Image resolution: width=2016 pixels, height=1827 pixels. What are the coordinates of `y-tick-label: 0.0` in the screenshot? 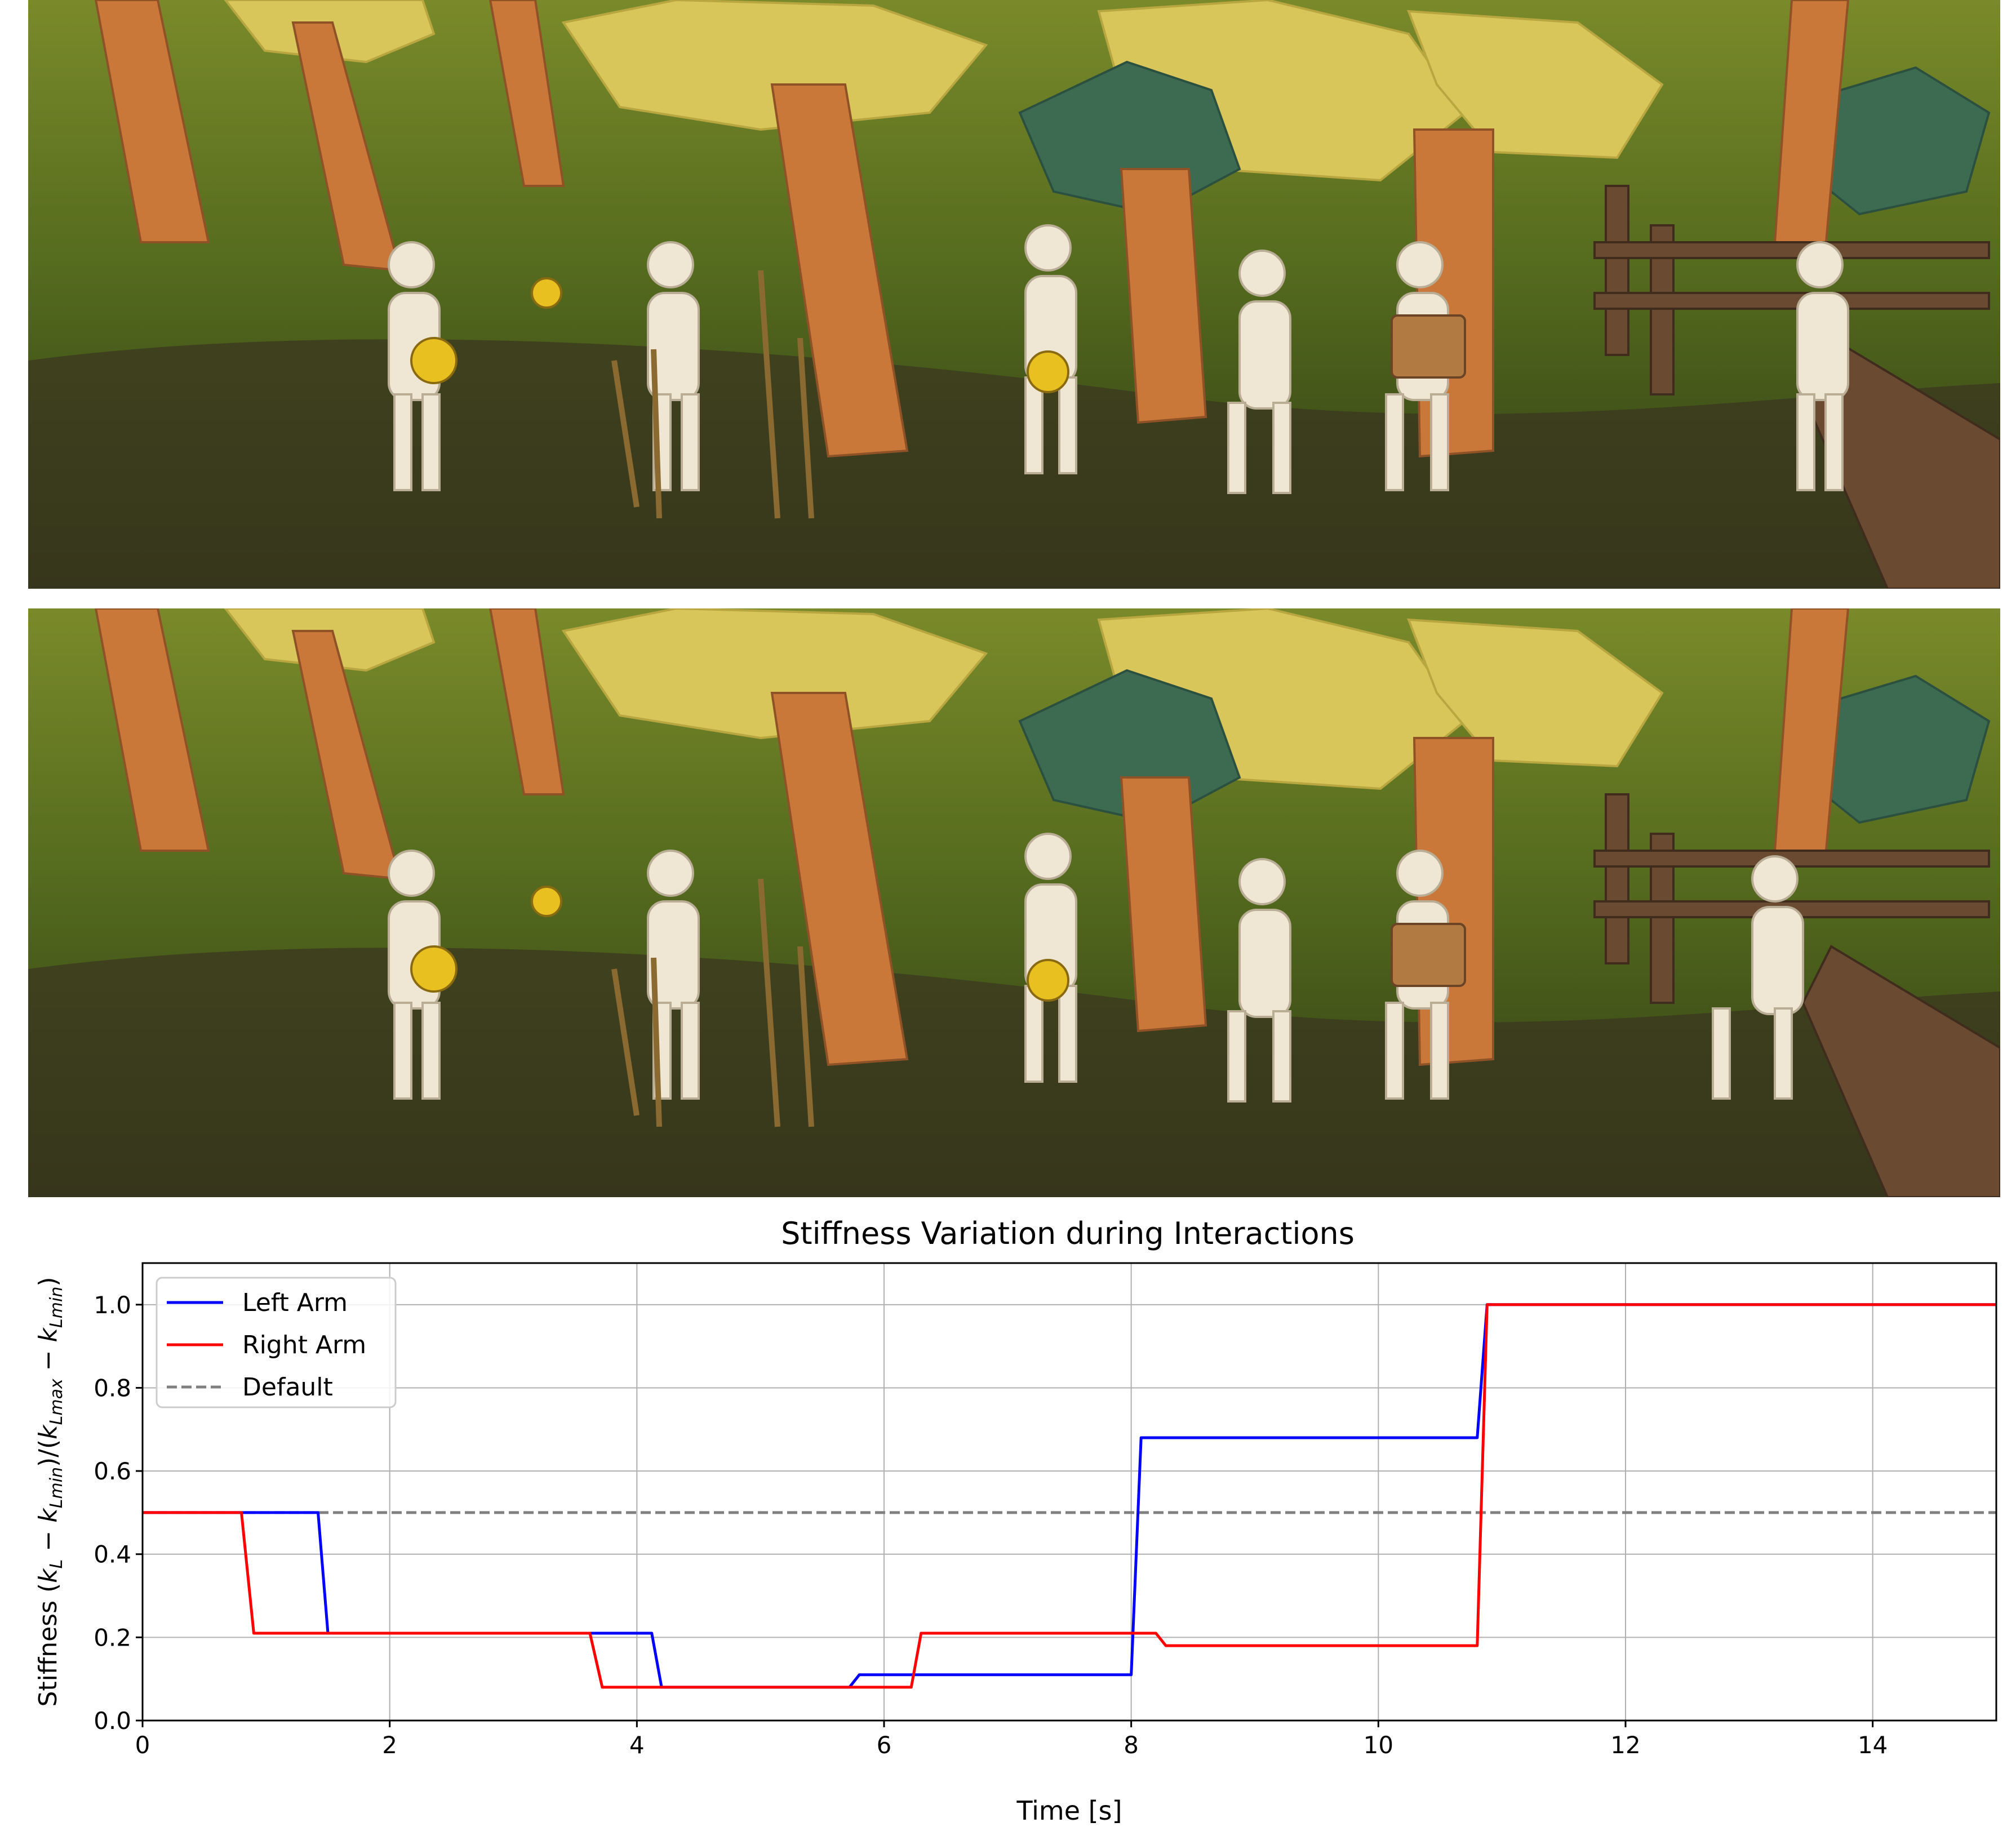 It's located at (112, 1721).